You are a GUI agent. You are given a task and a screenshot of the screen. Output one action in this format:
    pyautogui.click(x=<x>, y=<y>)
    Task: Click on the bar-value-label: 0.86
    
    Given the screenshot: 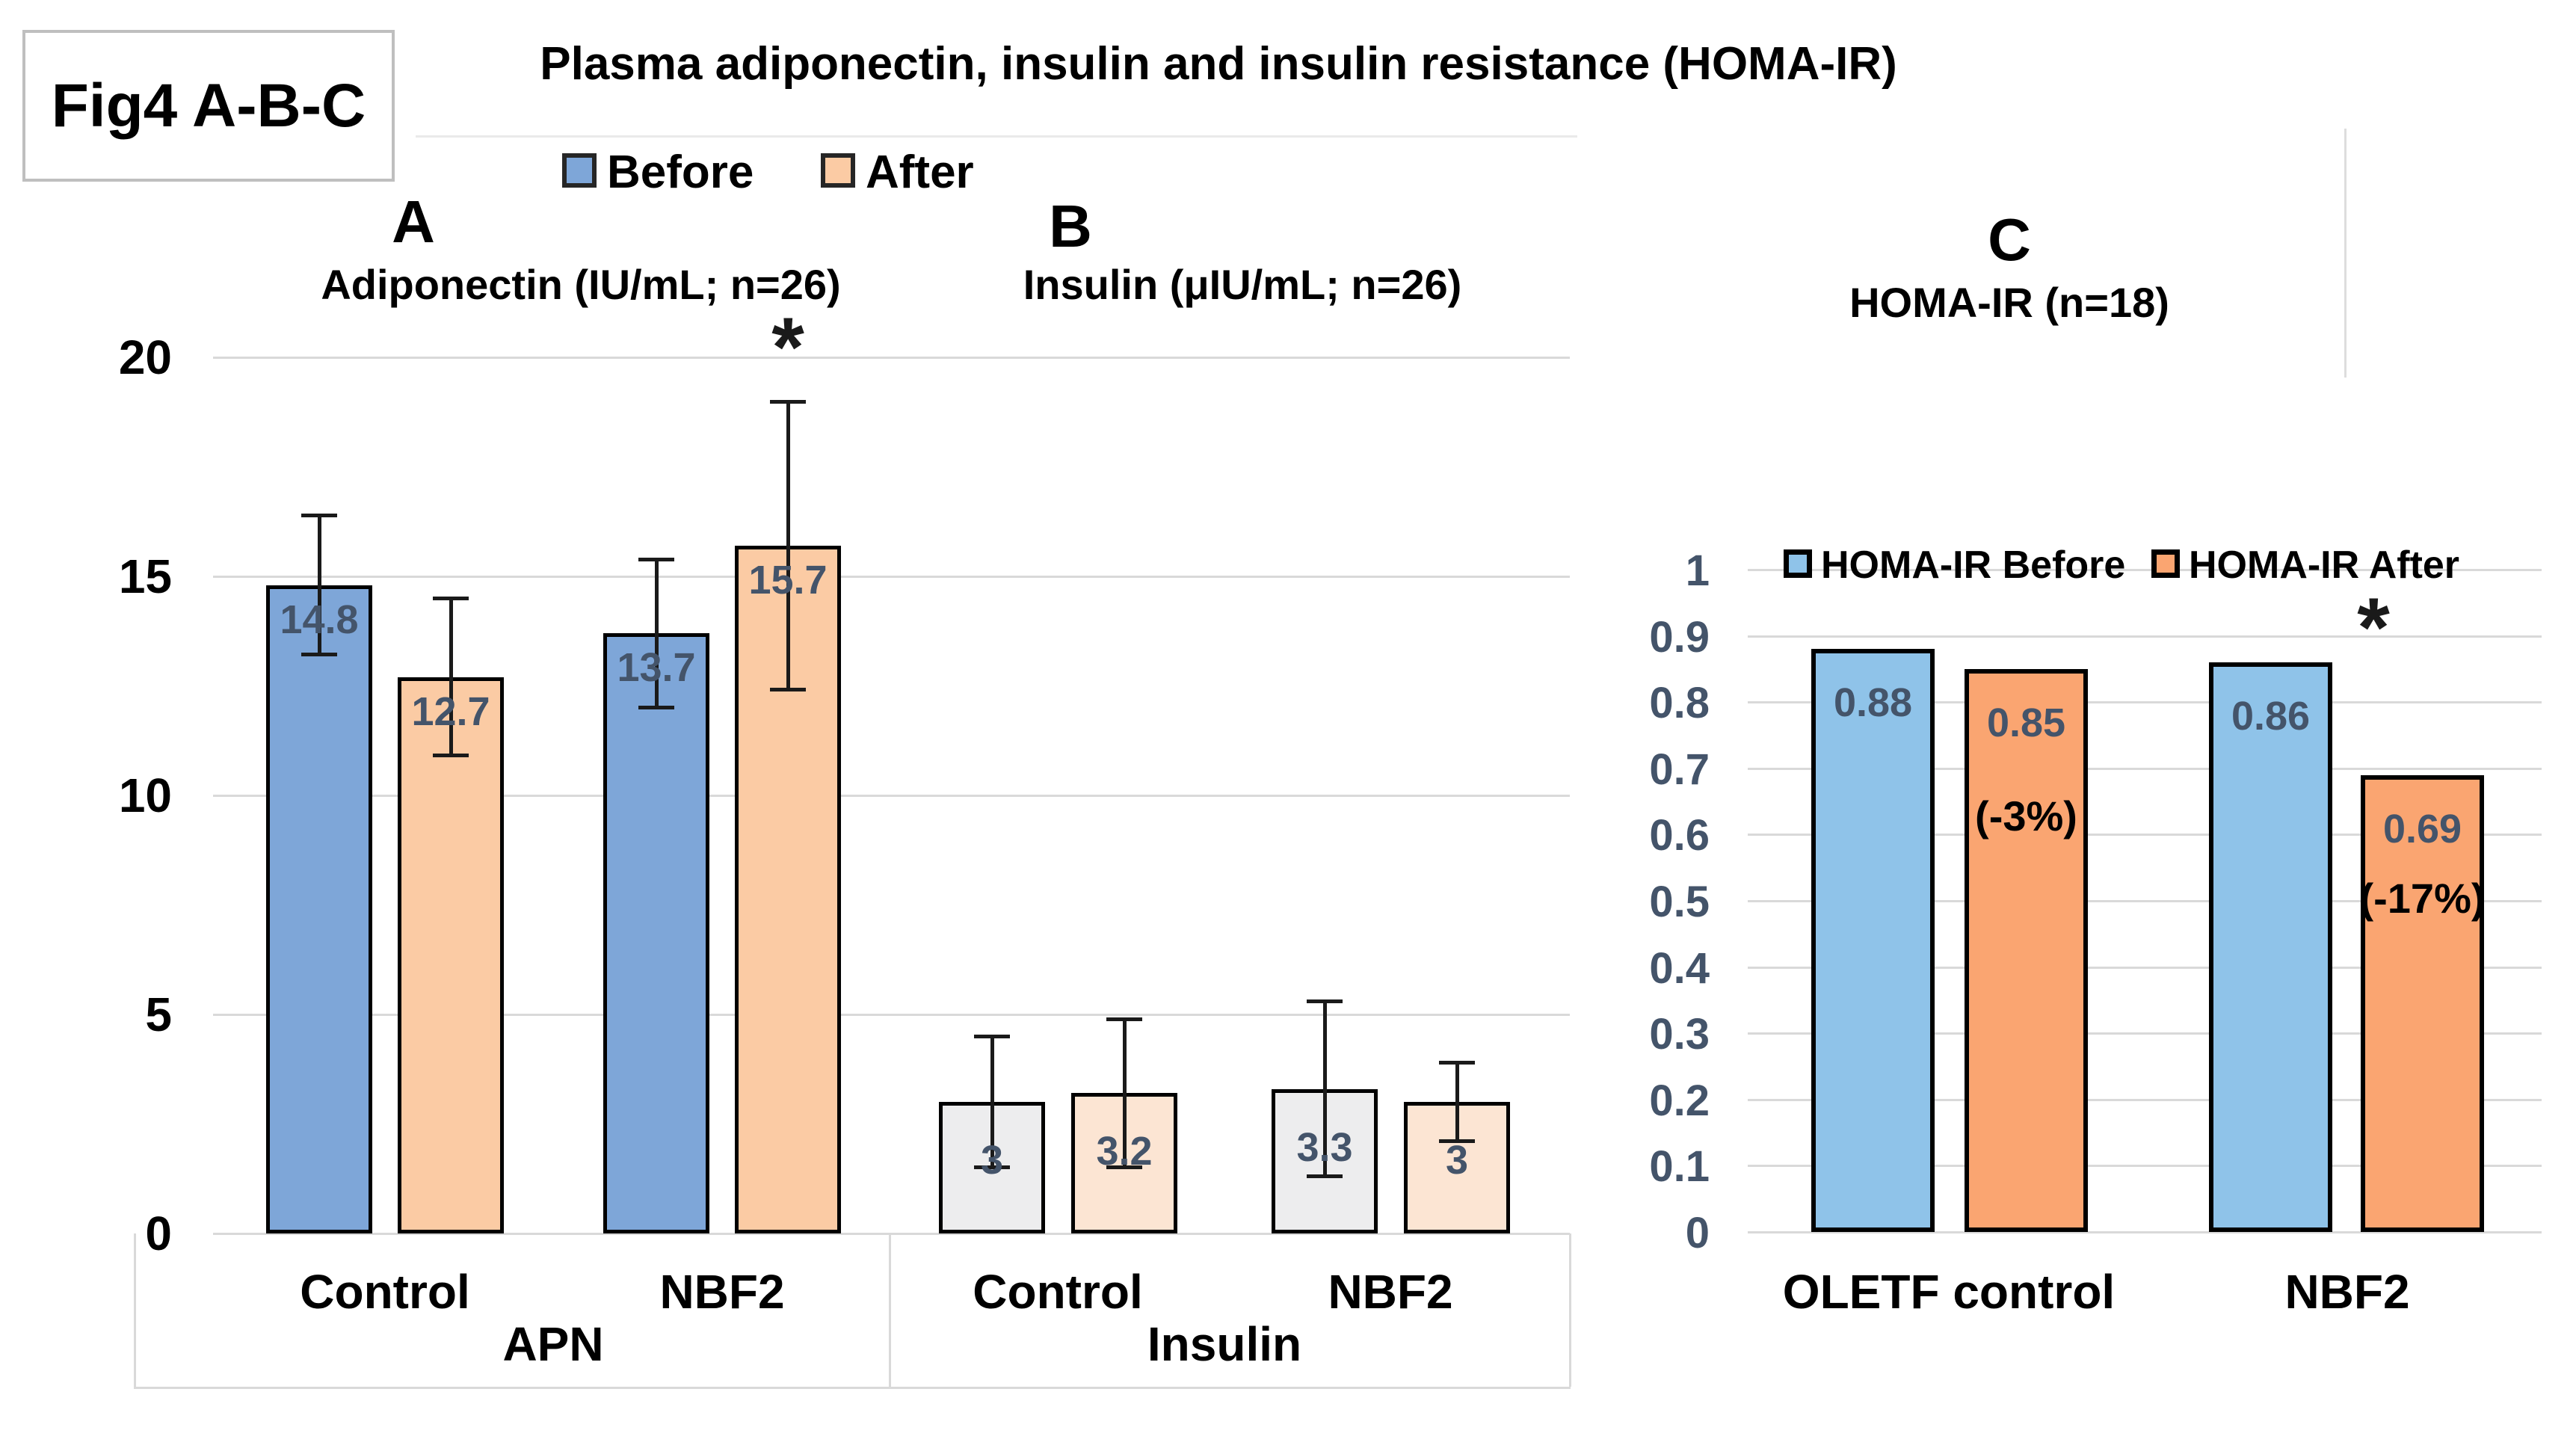 What is the action you would take?
    pyautogui.click(x=2271, y=717)
    